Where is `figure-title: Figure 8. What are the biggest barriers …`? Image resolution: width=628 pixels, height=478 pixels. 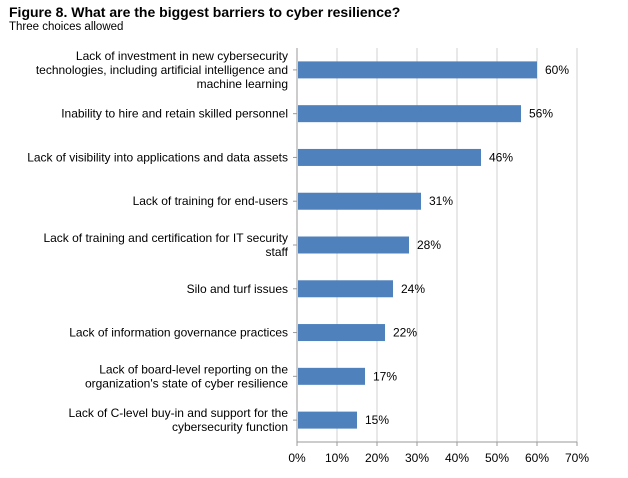
figure-title: Figure 8. What are the biggest barriers … is located at coordinates (205, 12).